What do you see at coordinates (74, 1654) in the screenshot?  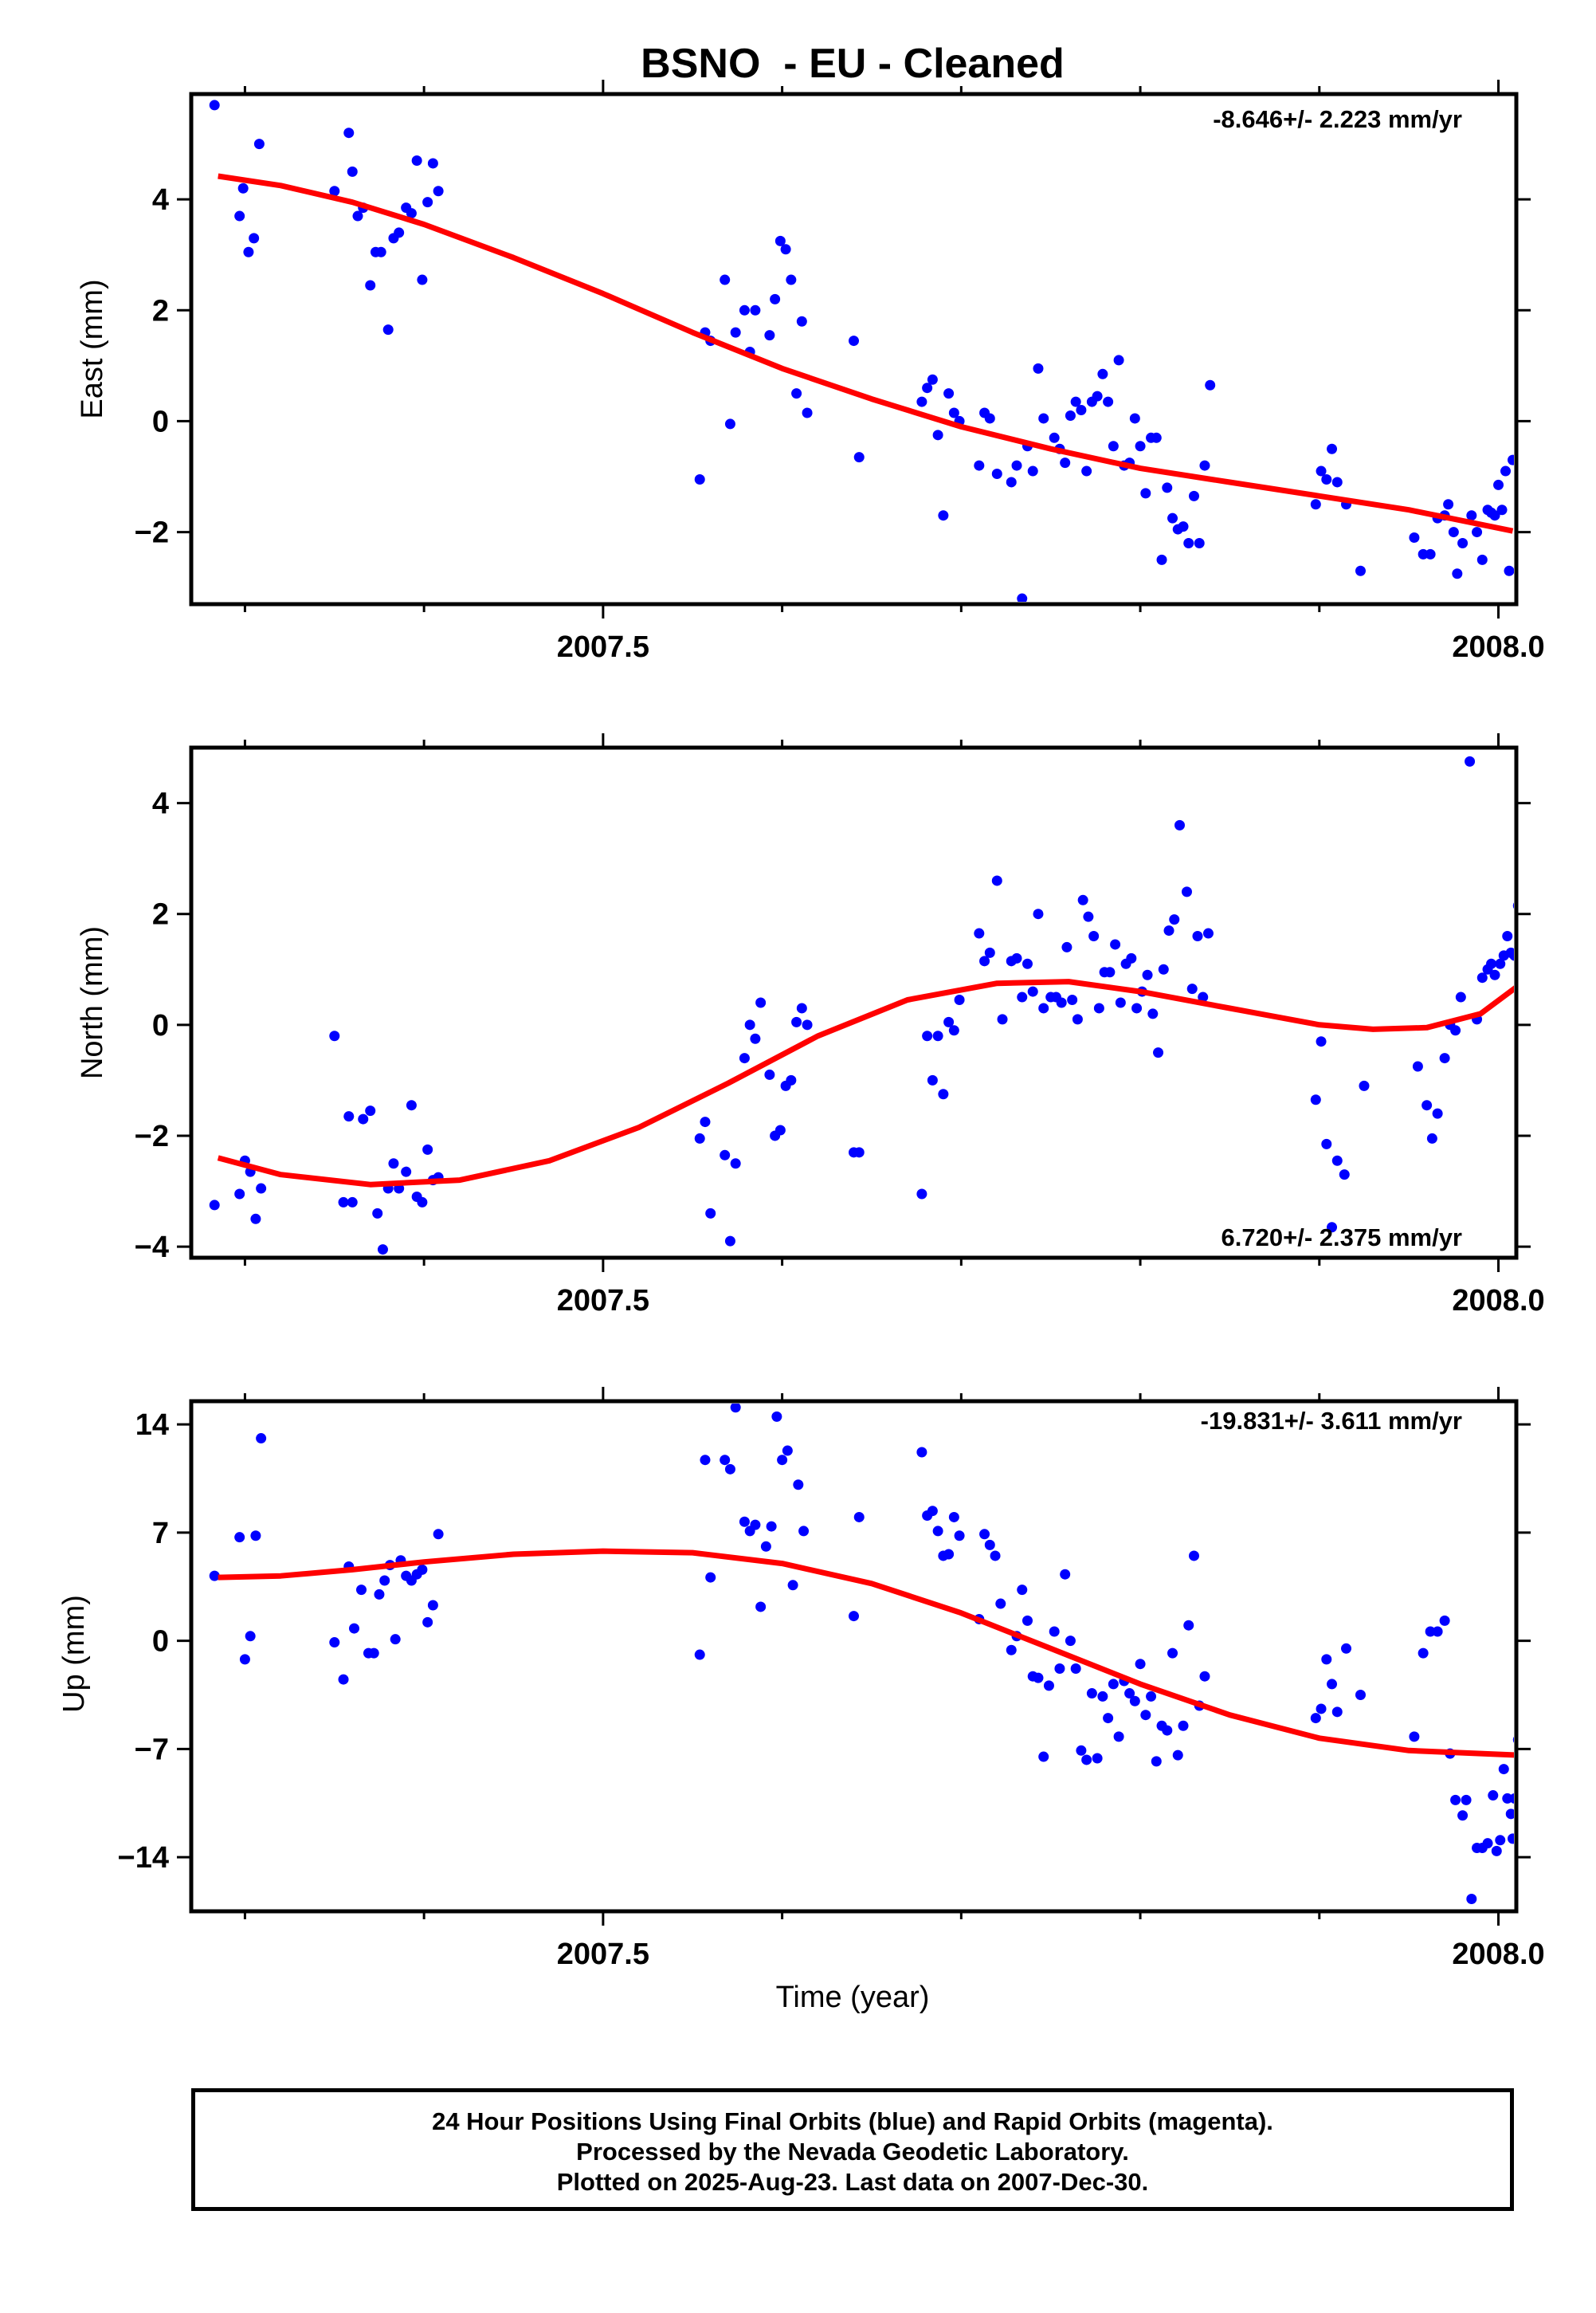 I see `y-axis-label-up: Up (mm)` at bounding box center [74, 1654].